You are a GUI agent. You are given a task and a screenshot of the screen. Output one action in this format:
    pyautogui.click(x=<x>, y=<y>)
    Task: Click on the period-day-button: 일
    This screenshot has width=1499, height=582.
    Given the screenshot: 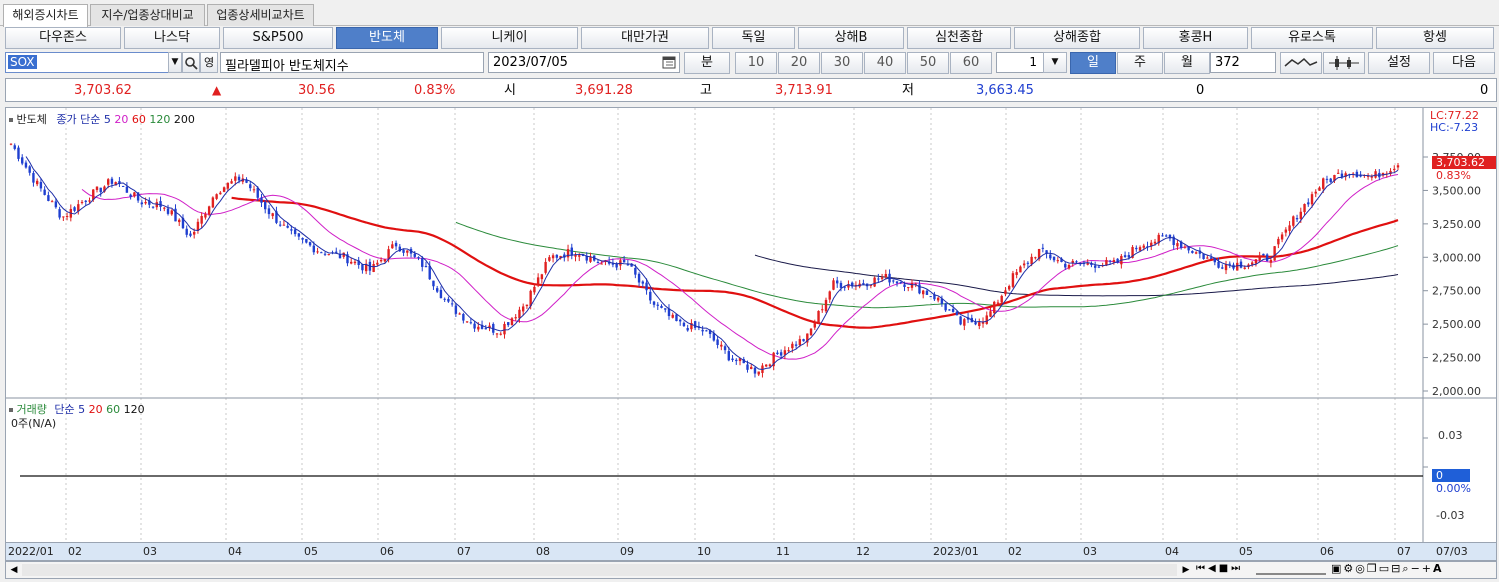 What is the action you would take?
    pyautogui.click(x=1093, y=63)
    